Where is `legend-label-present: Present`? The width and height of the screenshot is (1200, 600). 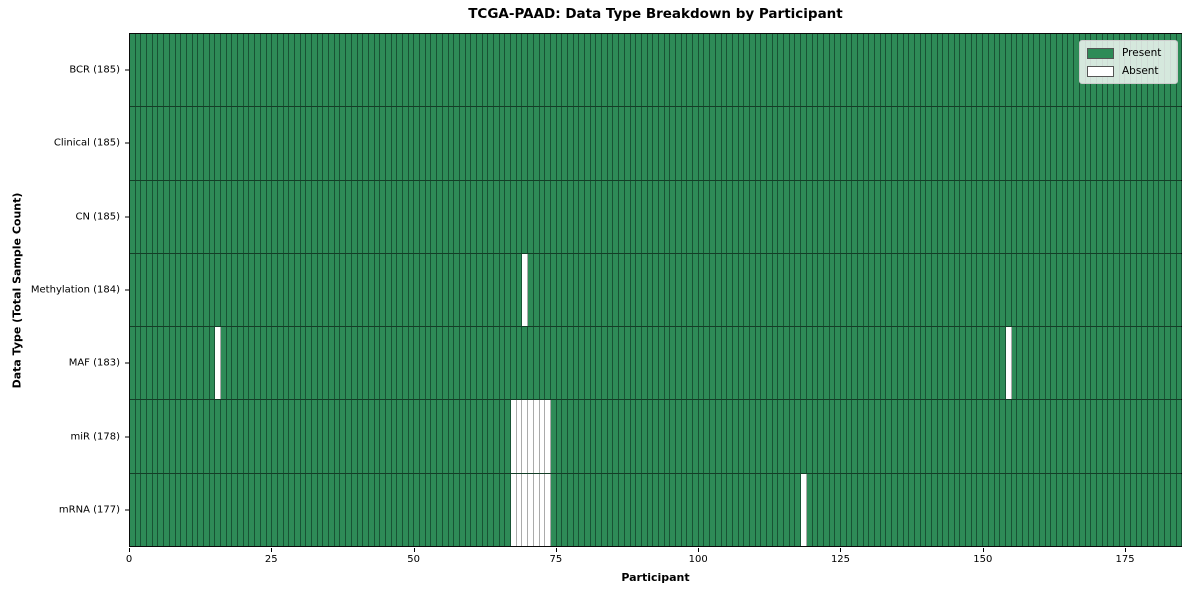 legend-label-present: Present is located at coordinates (1142, 53).